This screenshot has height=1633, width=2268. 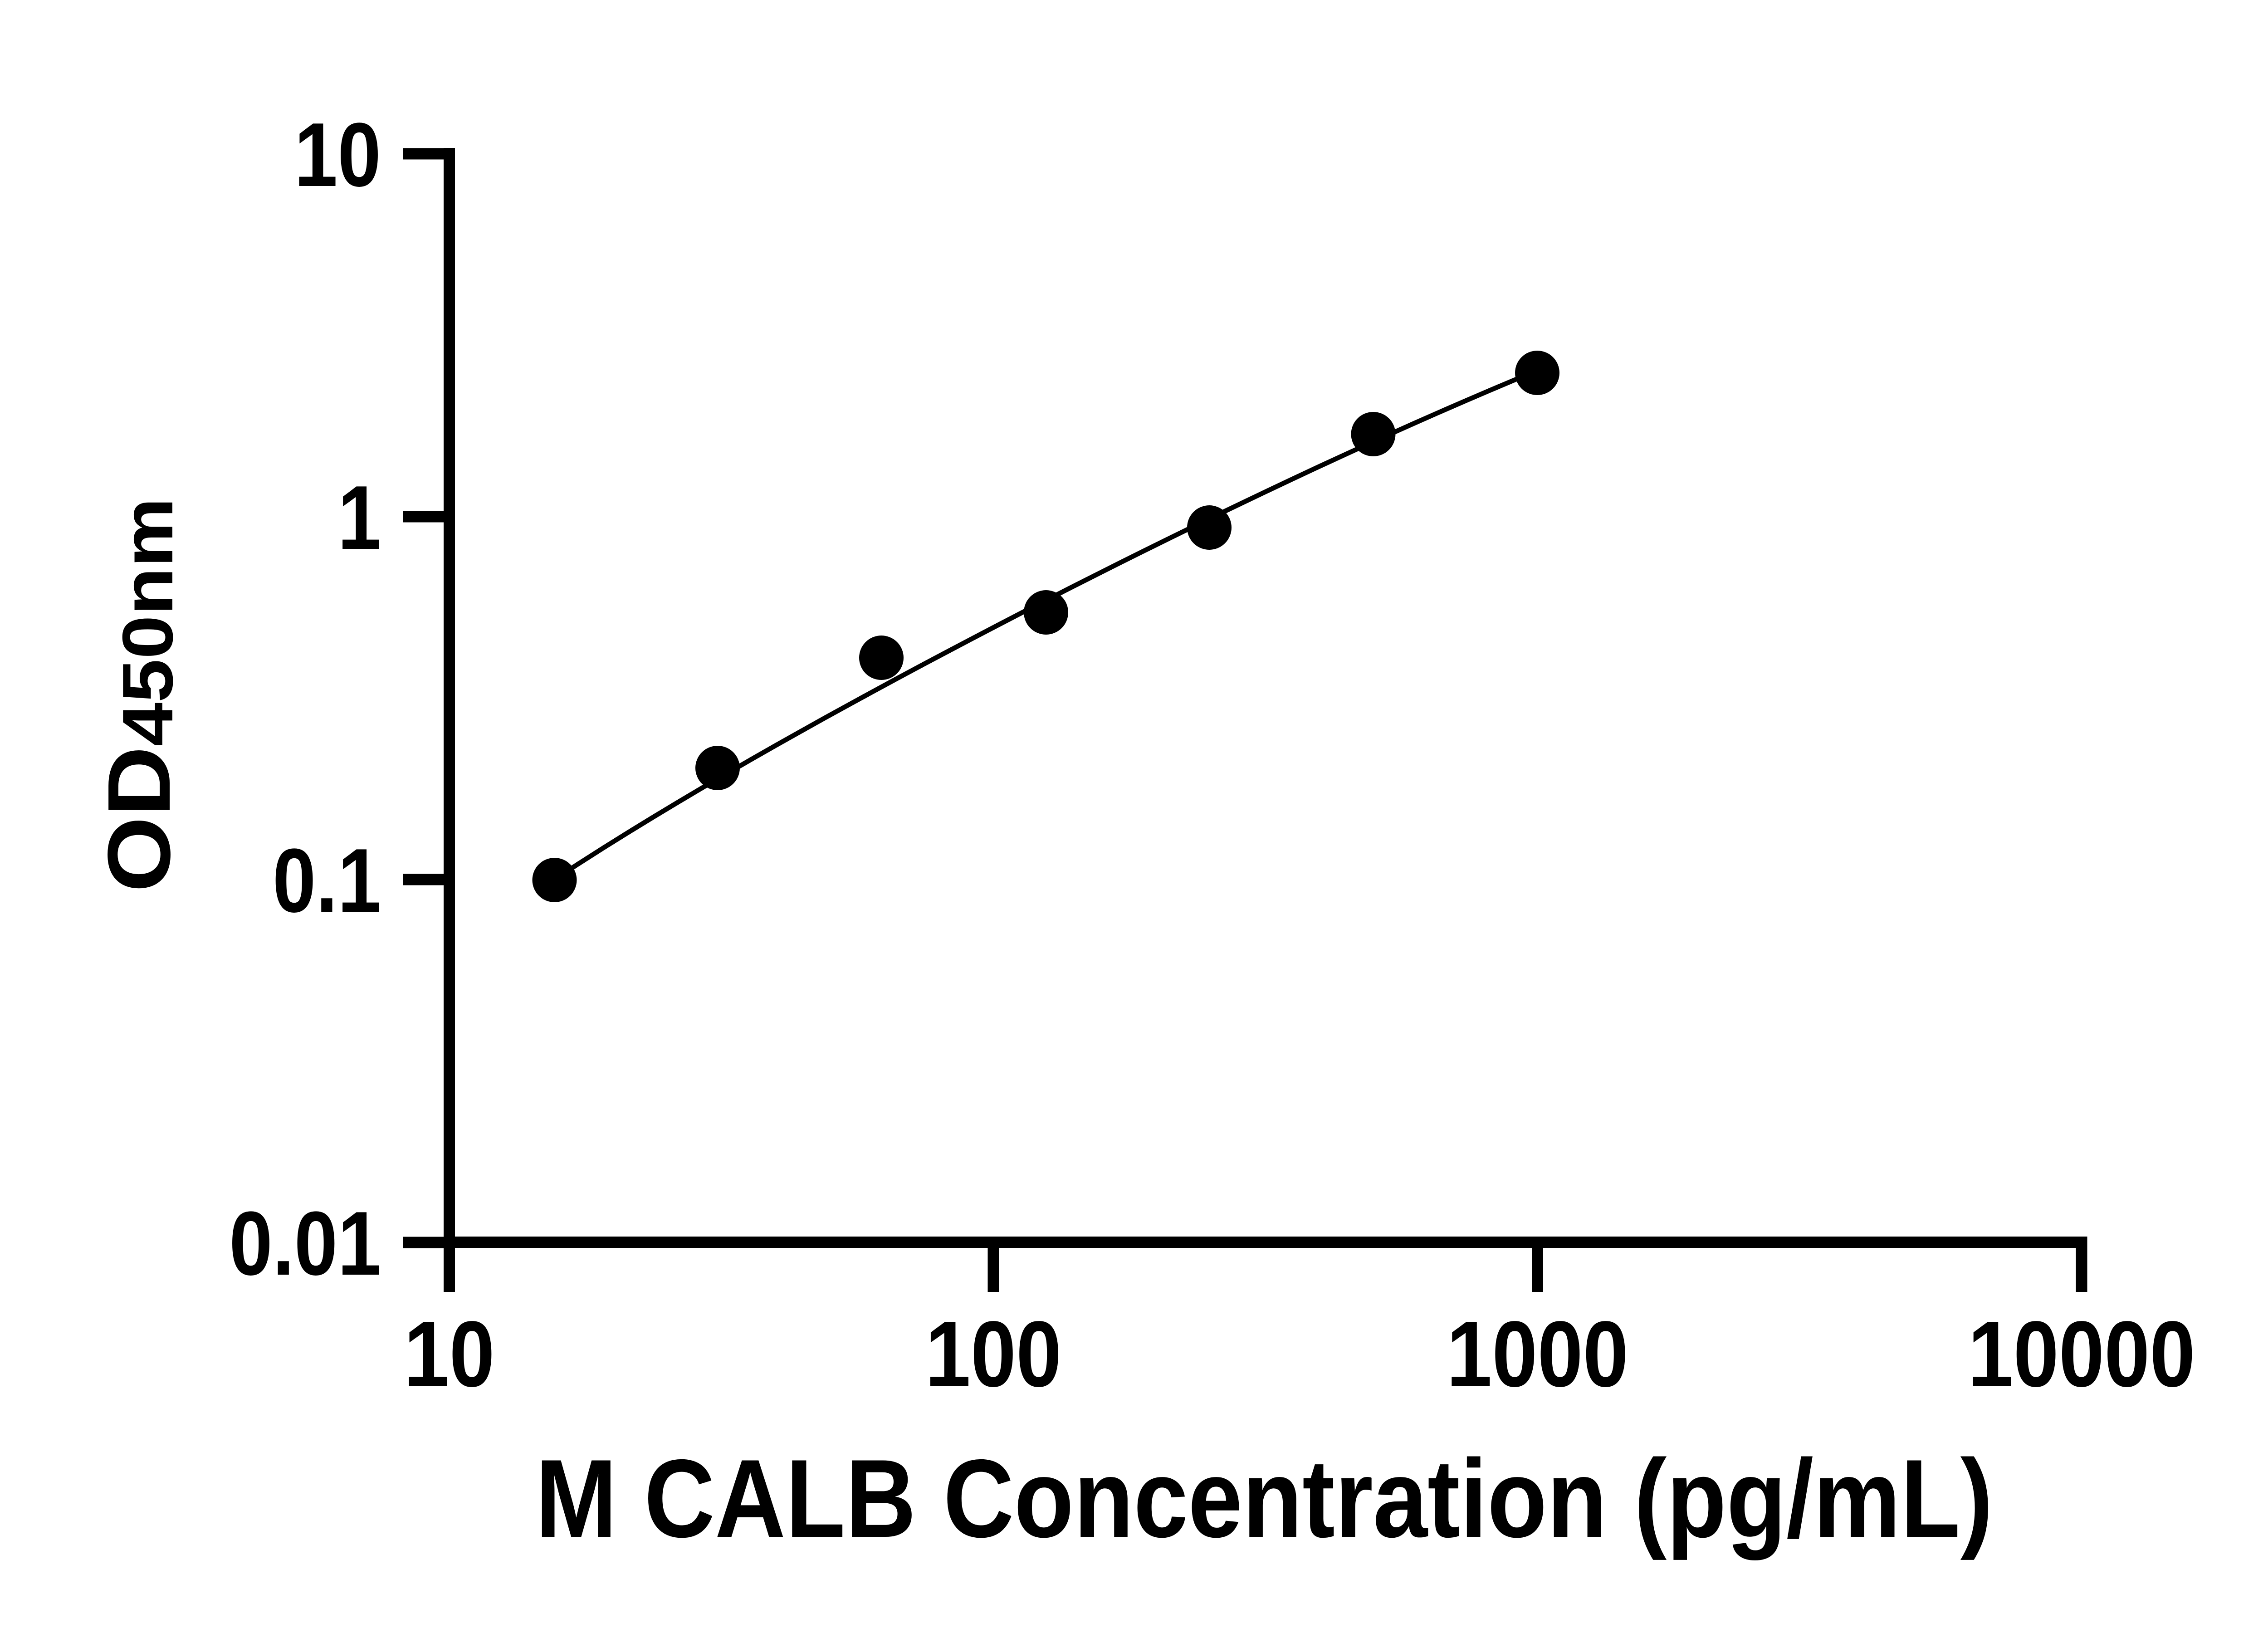 I want to click on svg-text: 0.1, so click(x=327, y=880).